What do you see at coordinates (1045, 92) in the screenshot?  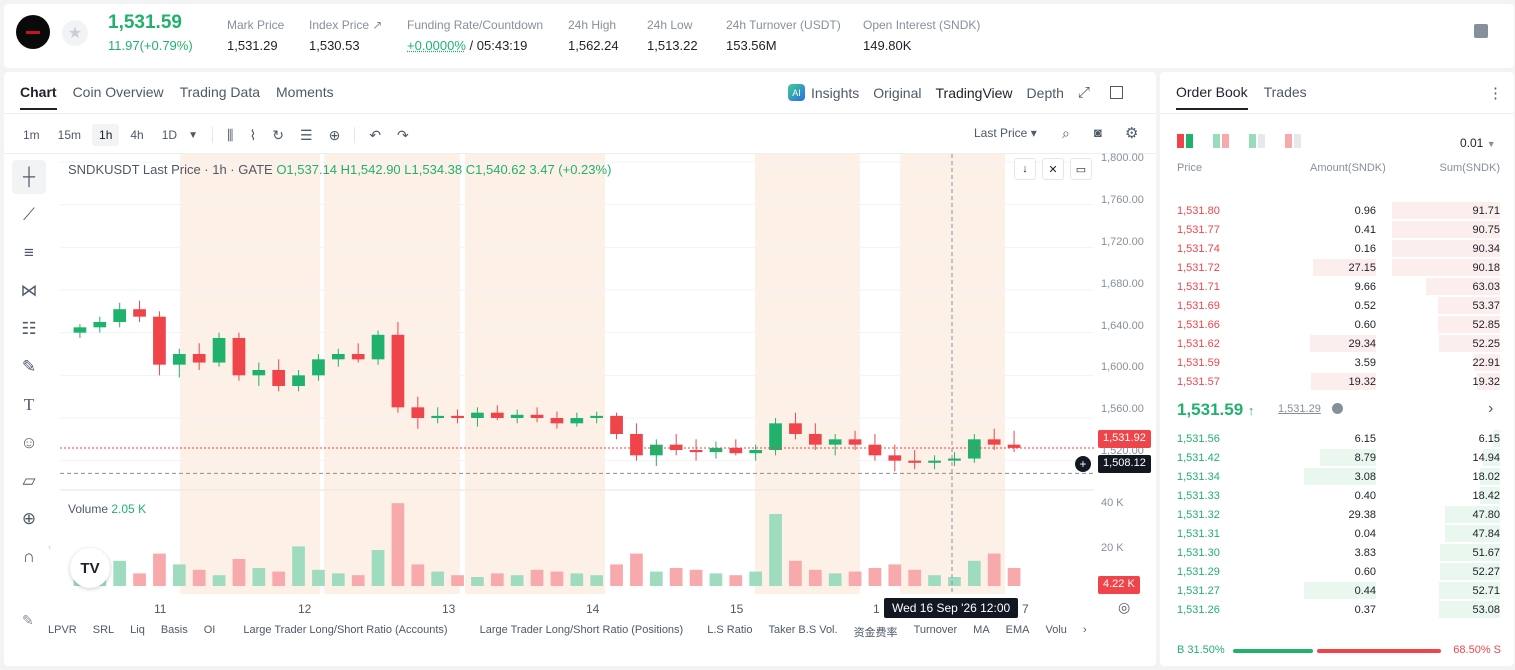 I see `tab-depth: Depth` at bounding box center [1045, 92].